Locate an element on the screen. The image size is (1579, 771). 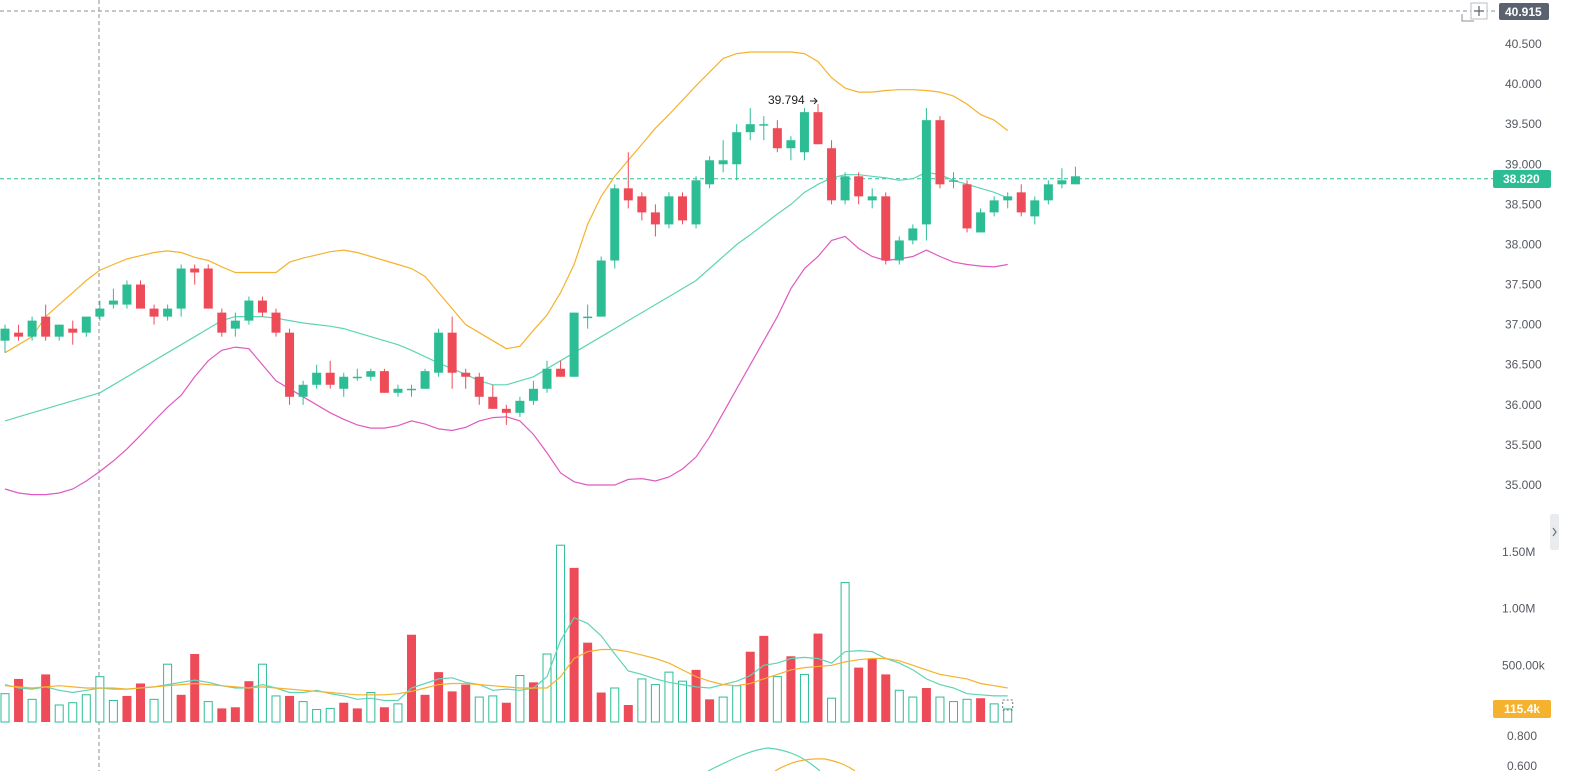
plus-icon is located at coordinates (1479, 11).